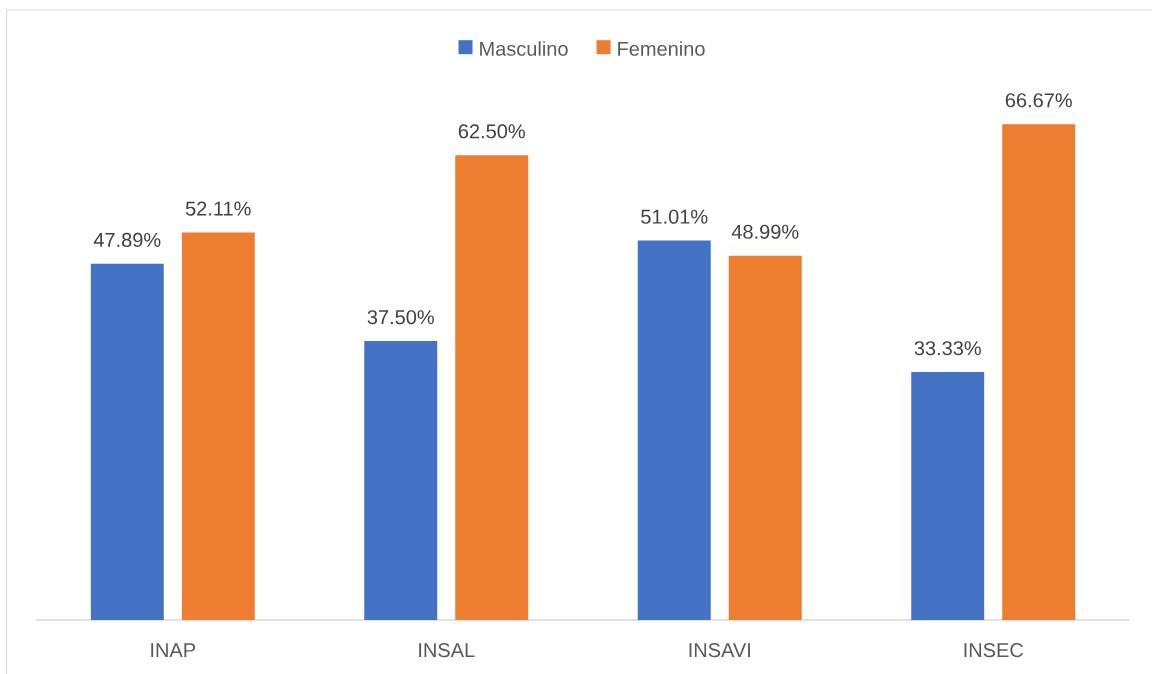  I want to click on data-label: 66.67%, so click(1038, 100).